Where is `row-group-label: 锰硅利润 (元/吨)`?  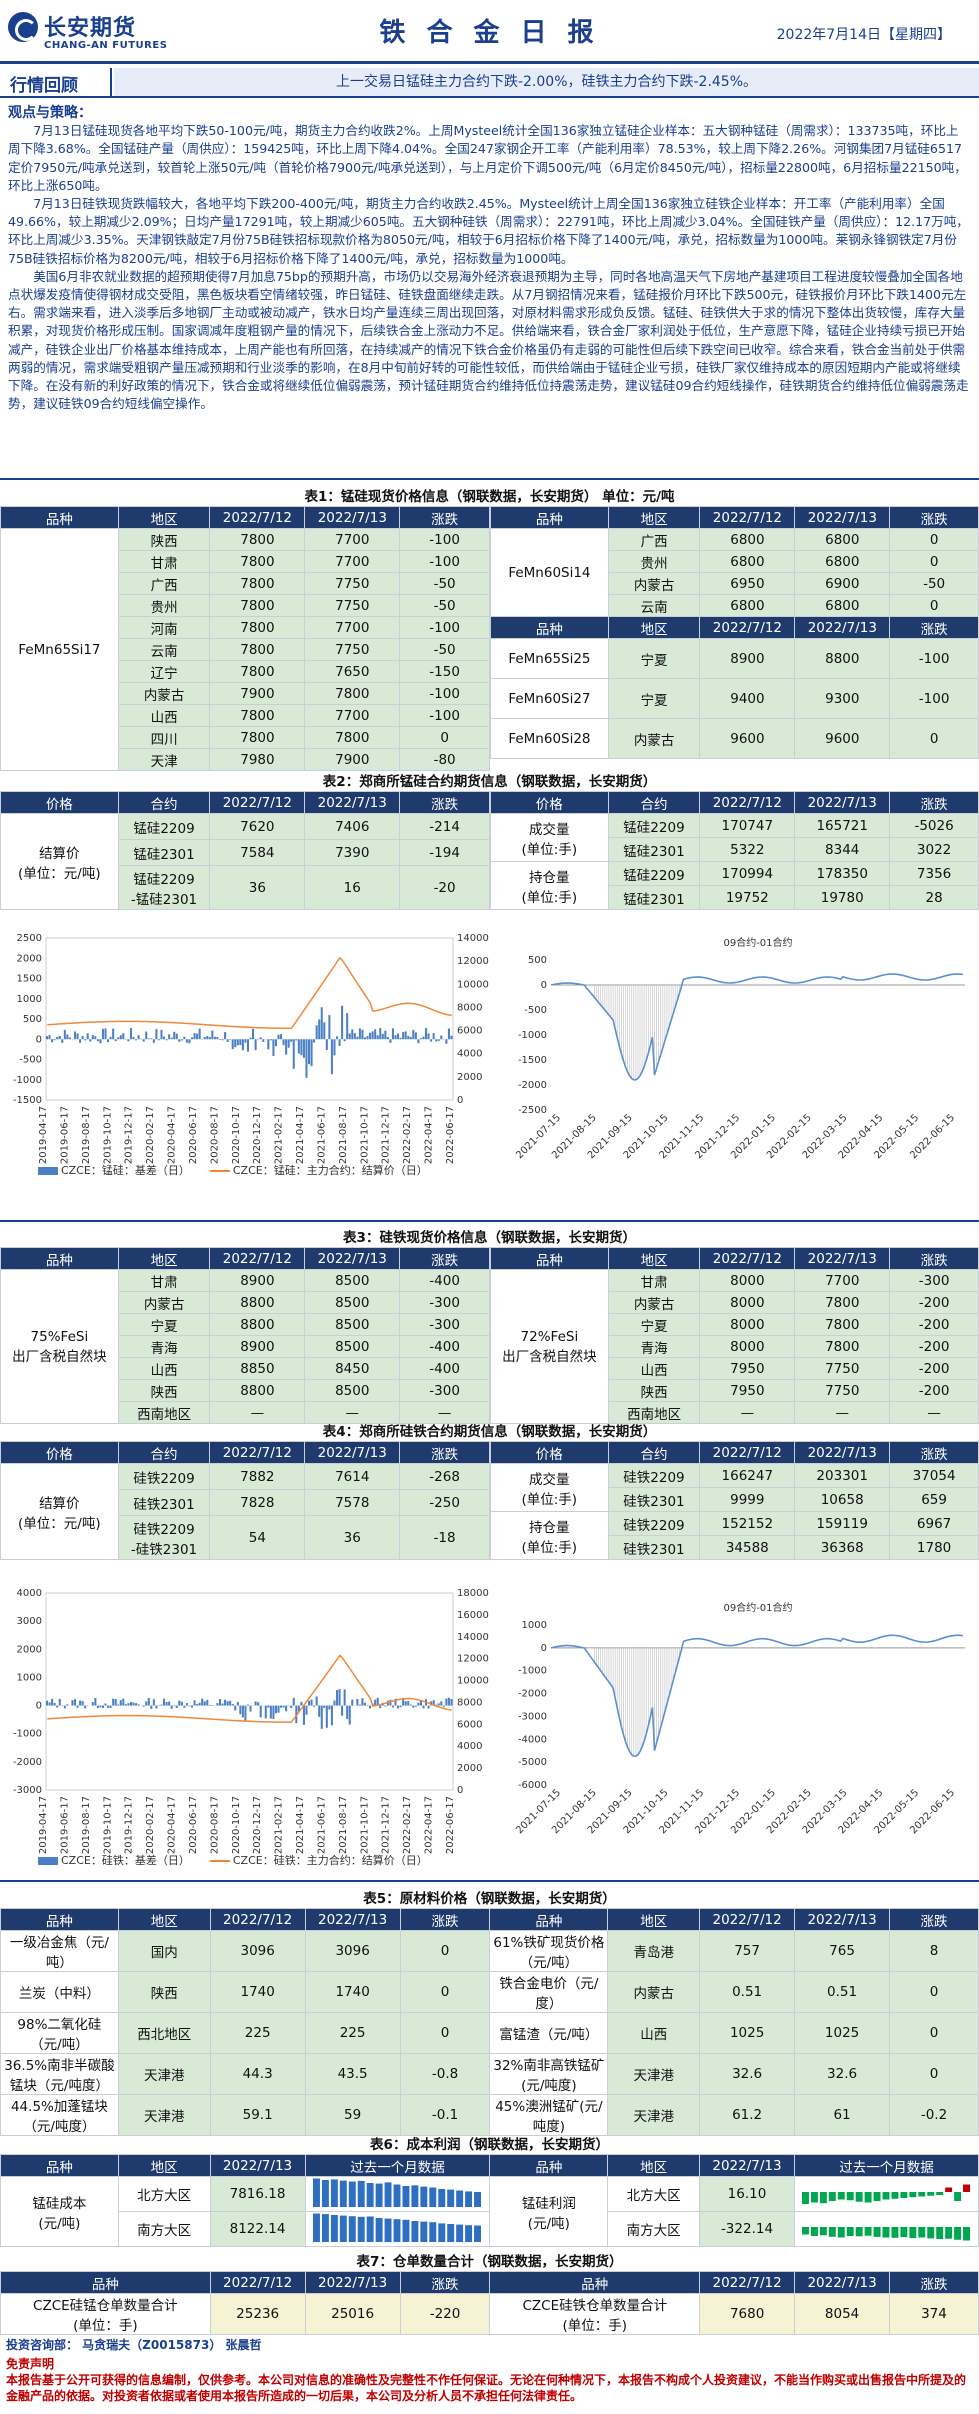
row-group-label: 锰硅利润 (元/吨) is located at coordinates (549, 2211).